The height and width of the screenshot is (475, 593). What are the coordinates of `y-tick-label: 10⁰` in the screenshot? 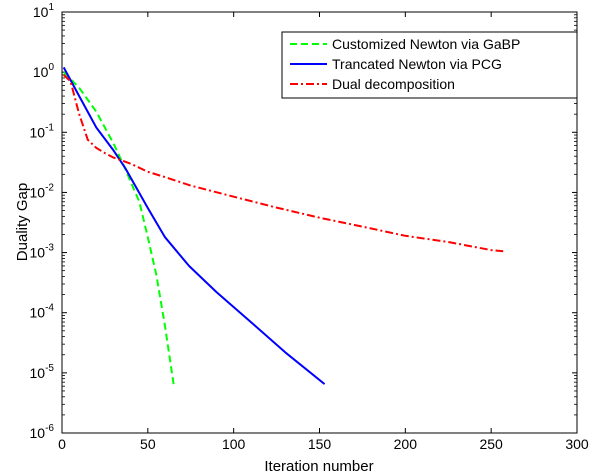 It's located at (44, 71).